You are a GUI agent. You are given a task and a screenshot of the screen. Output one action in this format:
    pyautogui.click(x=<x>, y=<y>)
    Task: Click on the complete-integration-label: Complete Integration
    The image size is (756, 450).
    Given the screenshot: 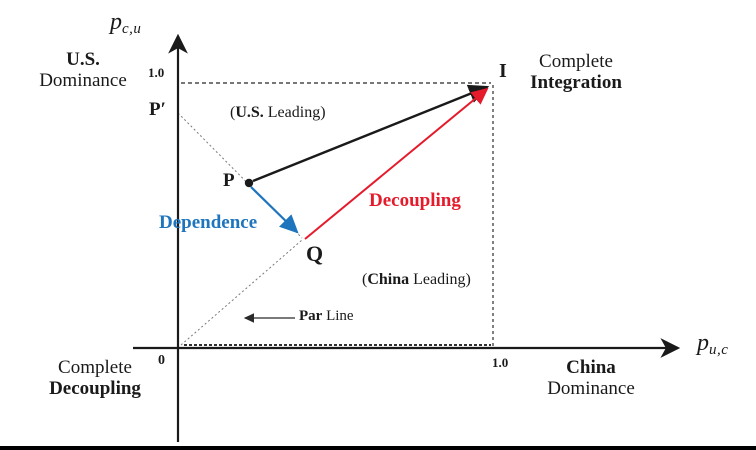 What is the action you would take?
    pyautogui.click(x=576, y=72)
    